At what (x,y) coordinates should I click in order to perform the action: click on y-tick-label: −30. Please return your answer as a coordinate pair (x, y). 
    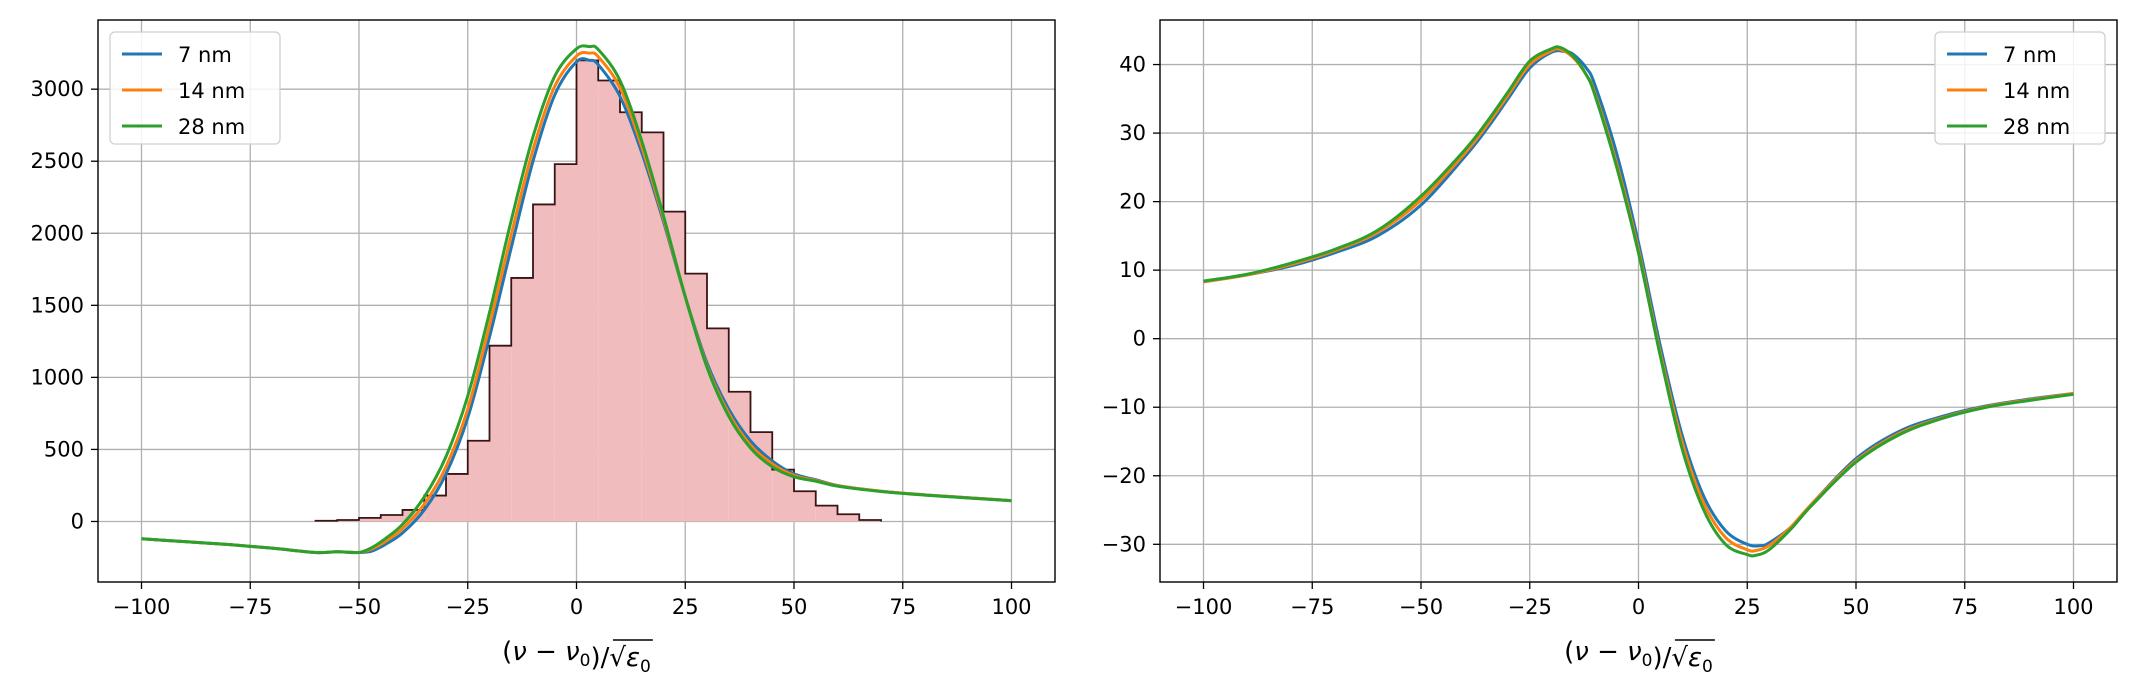
    Looking at the image, I should click on (1124, 544).